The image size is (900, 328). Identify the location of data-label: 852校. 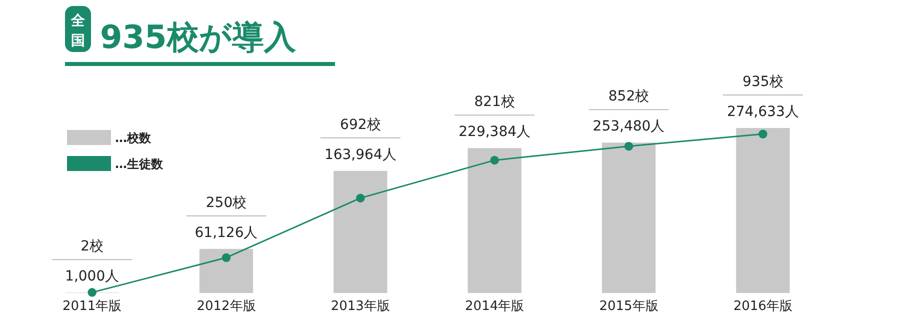
(629, 96).